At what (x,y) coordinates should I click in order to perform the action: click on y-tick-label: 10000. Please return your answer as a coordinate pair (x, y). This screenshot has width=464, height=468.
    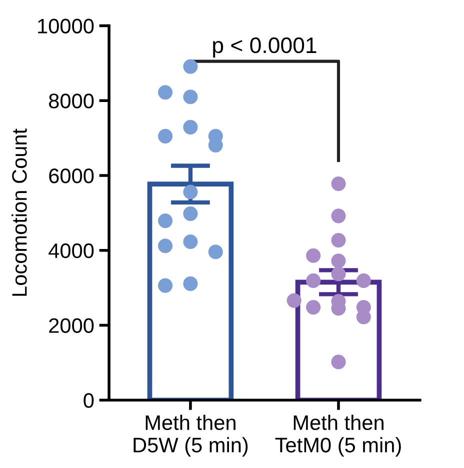
    Looking at the image, I should click on (66, 26).